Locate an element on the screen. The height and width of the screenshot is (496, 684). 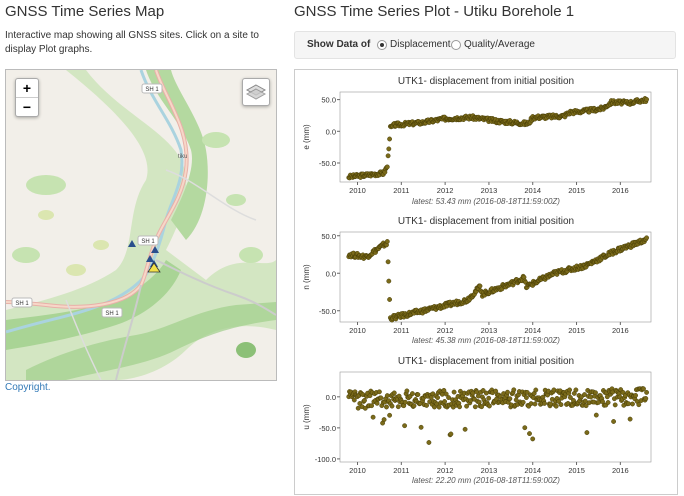
radio-selected-icon is located at coordinates (382, 44).